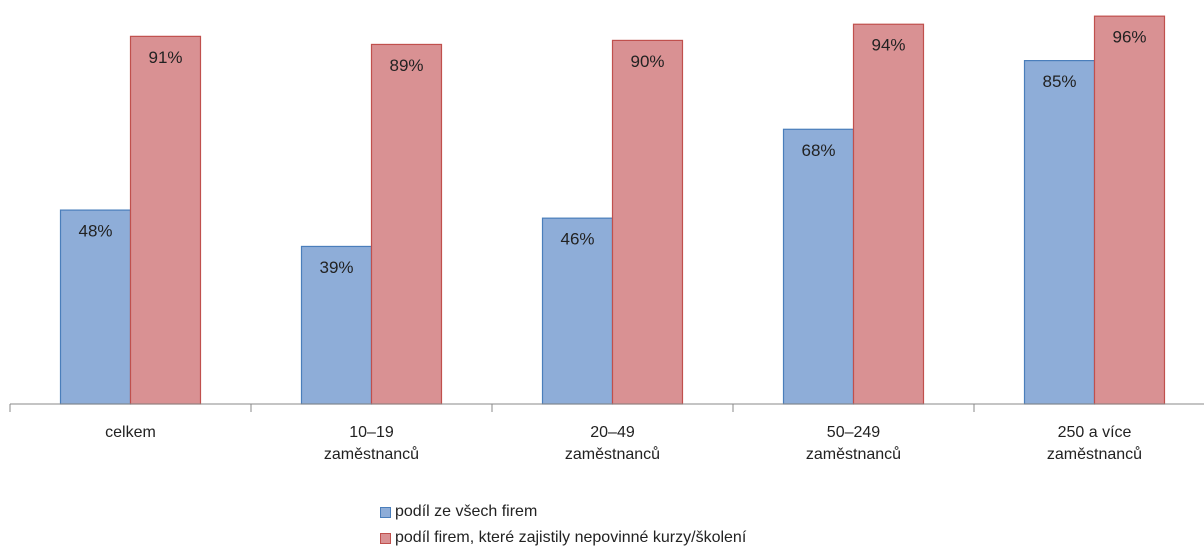 This screenshot has height=550, width=1204. I want to click on data-label: 39%, so click(336, 267).